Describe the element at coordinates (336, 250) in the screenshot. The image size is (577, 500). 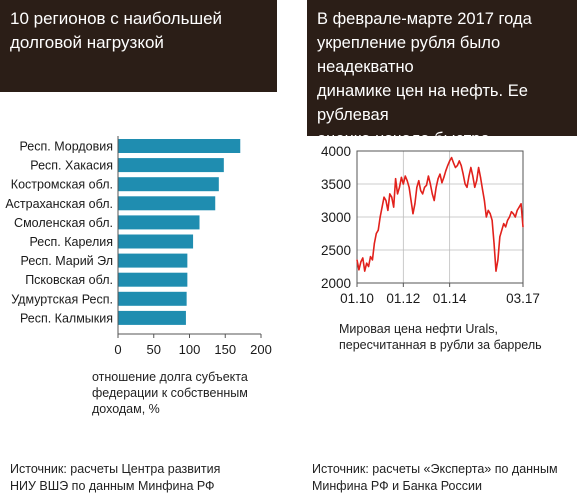
I see `y-tick-label: 2500` at that location.